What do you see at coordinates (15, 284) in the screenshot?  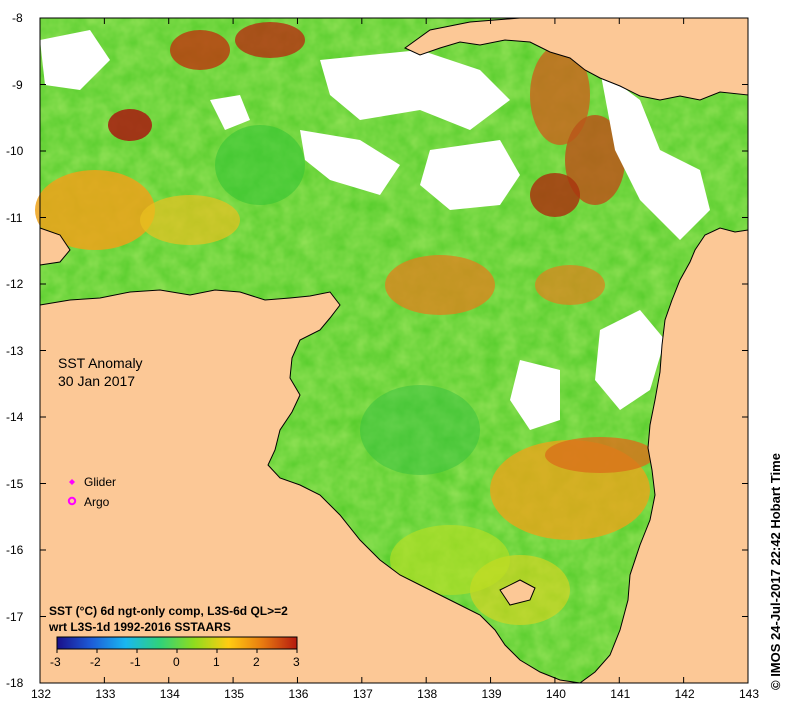 I see `lat-tick-label: -12` at bounding box center [15, 284].